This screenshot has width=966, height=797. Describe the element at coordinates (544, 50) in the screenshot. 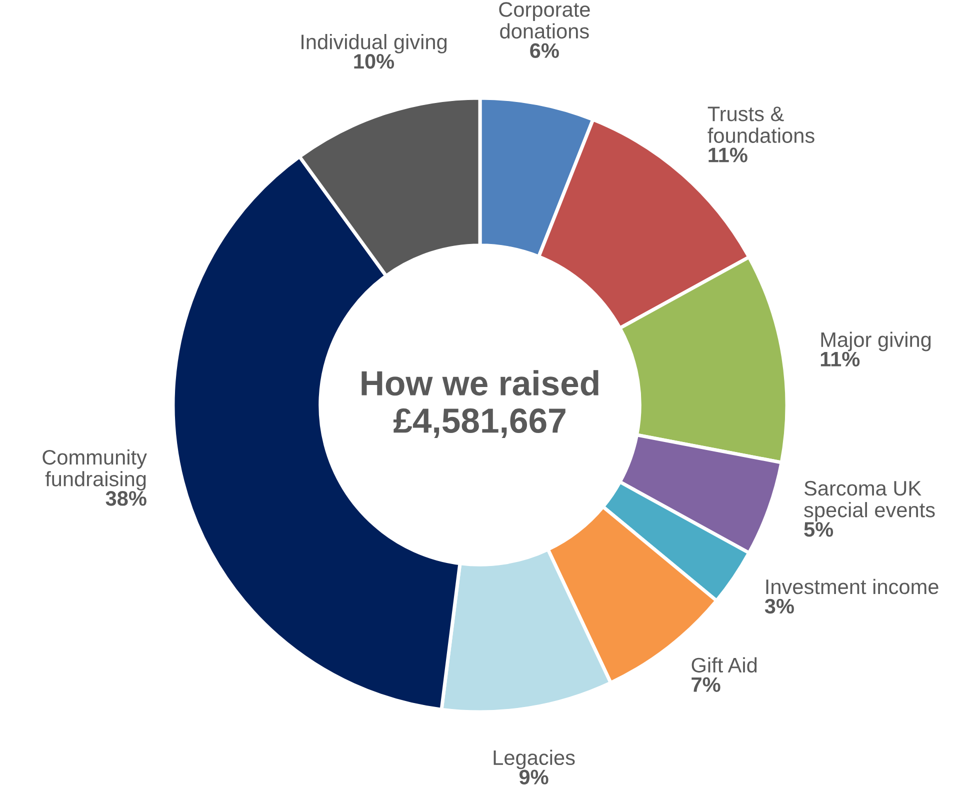

I see `data-label: 6%` at that location.